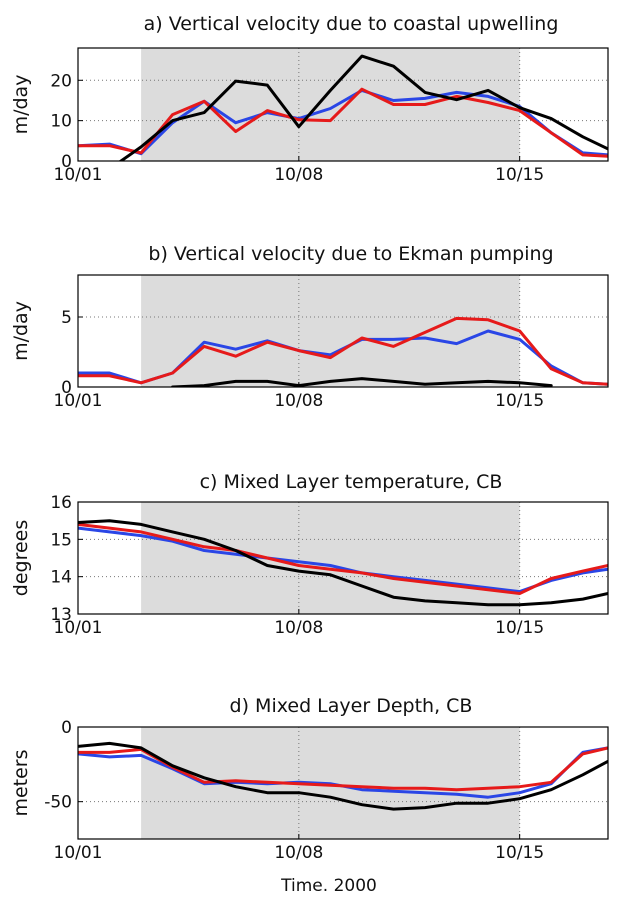 The width and height of the screenshot is (635, 900). What do you see at coordinates (21, 782) in the screenshot?
I see `y-axis-label: meters` at bounding box center [21, 782].